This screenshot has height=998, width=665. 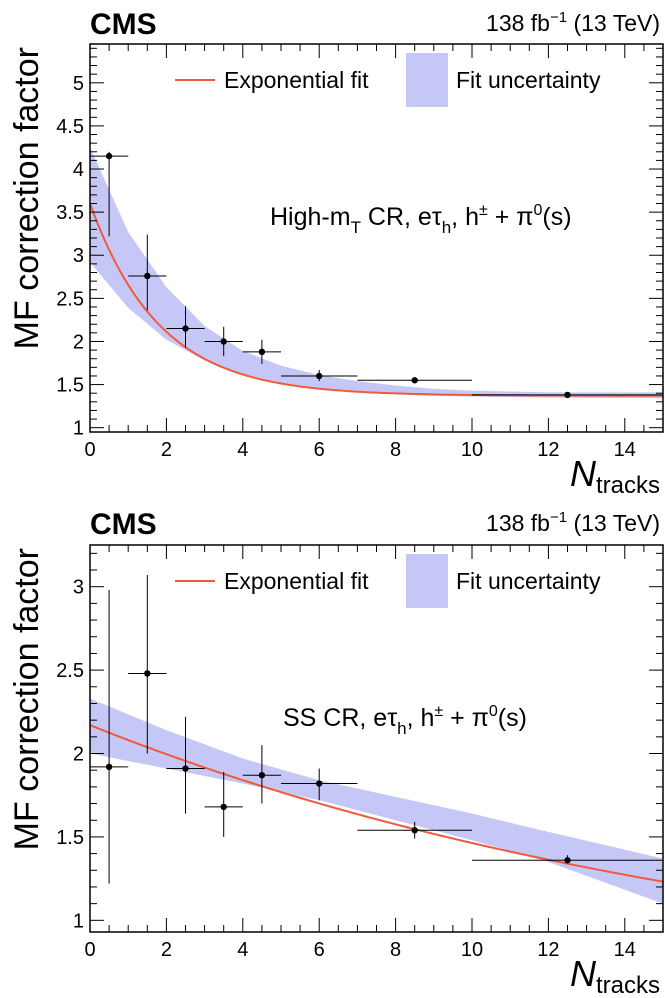 I want to click on lumi-energy: (13 TeV), so click(x=613, y=523).